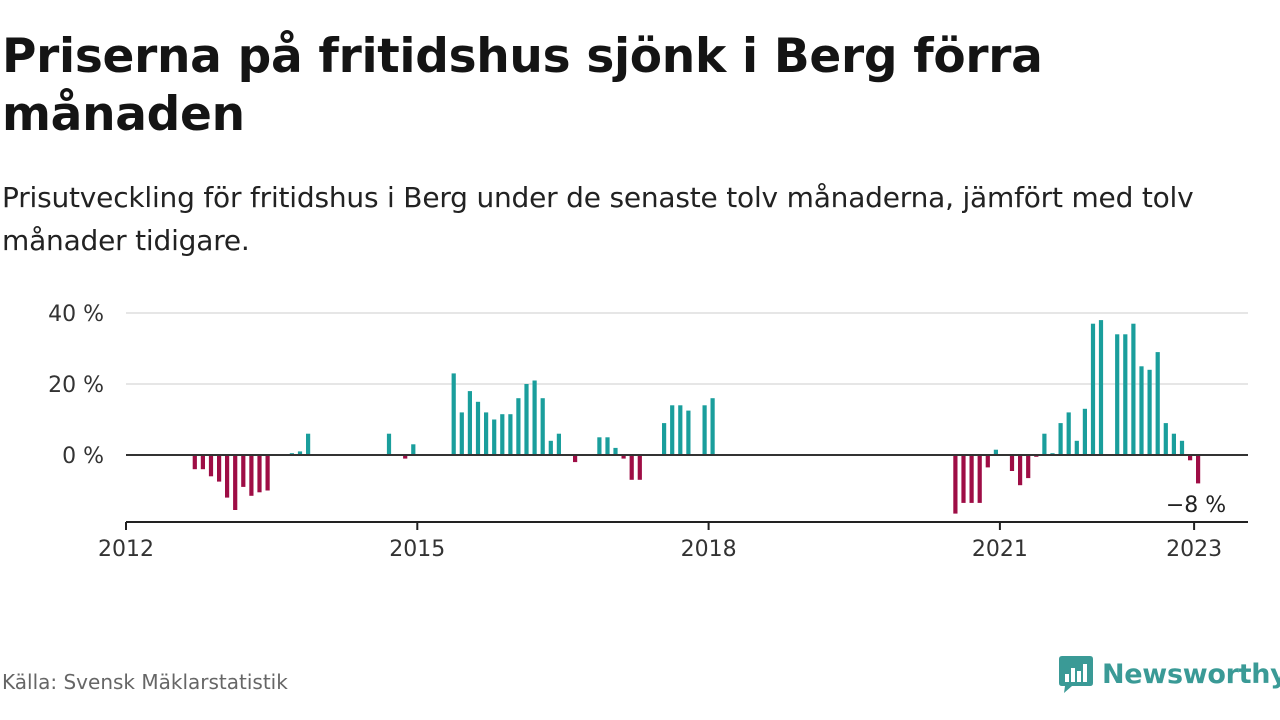 This screenshot has height=720, width=1280. I want to click on x-tick-label: 2021, so click(1000, 549).